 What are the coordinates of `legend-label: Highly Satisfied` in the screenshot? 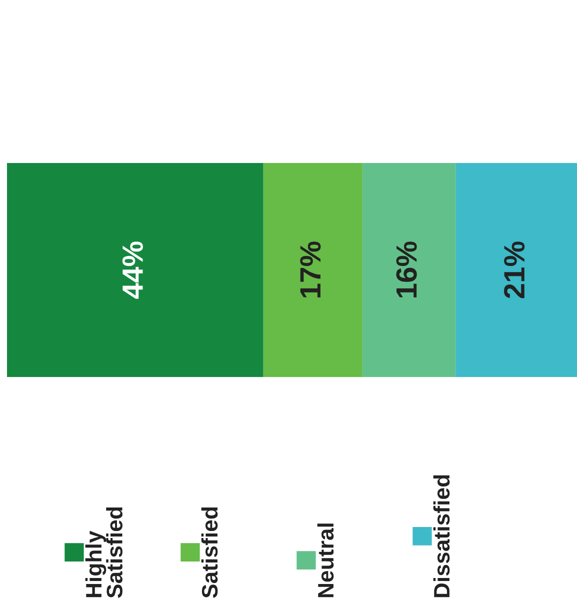 It's located at (103, 552).